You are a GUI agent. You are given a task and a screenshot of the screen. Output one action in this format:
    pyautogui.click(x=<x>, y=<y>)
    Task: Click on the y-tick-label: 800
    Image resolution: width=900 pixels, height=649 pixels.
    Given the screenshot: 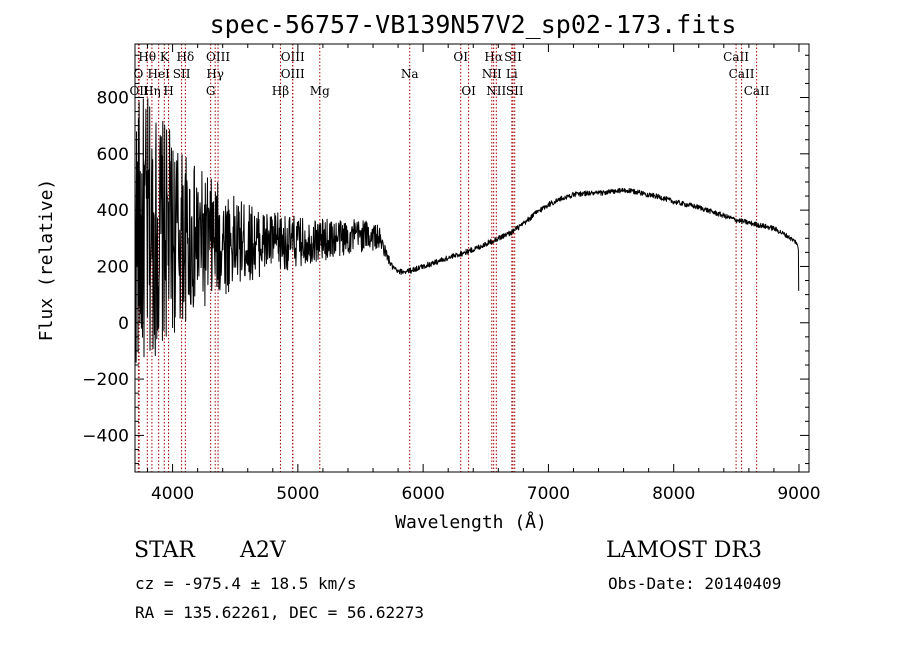 What is the action you would take?
    pyautogui.click(x=113, y=99)
    